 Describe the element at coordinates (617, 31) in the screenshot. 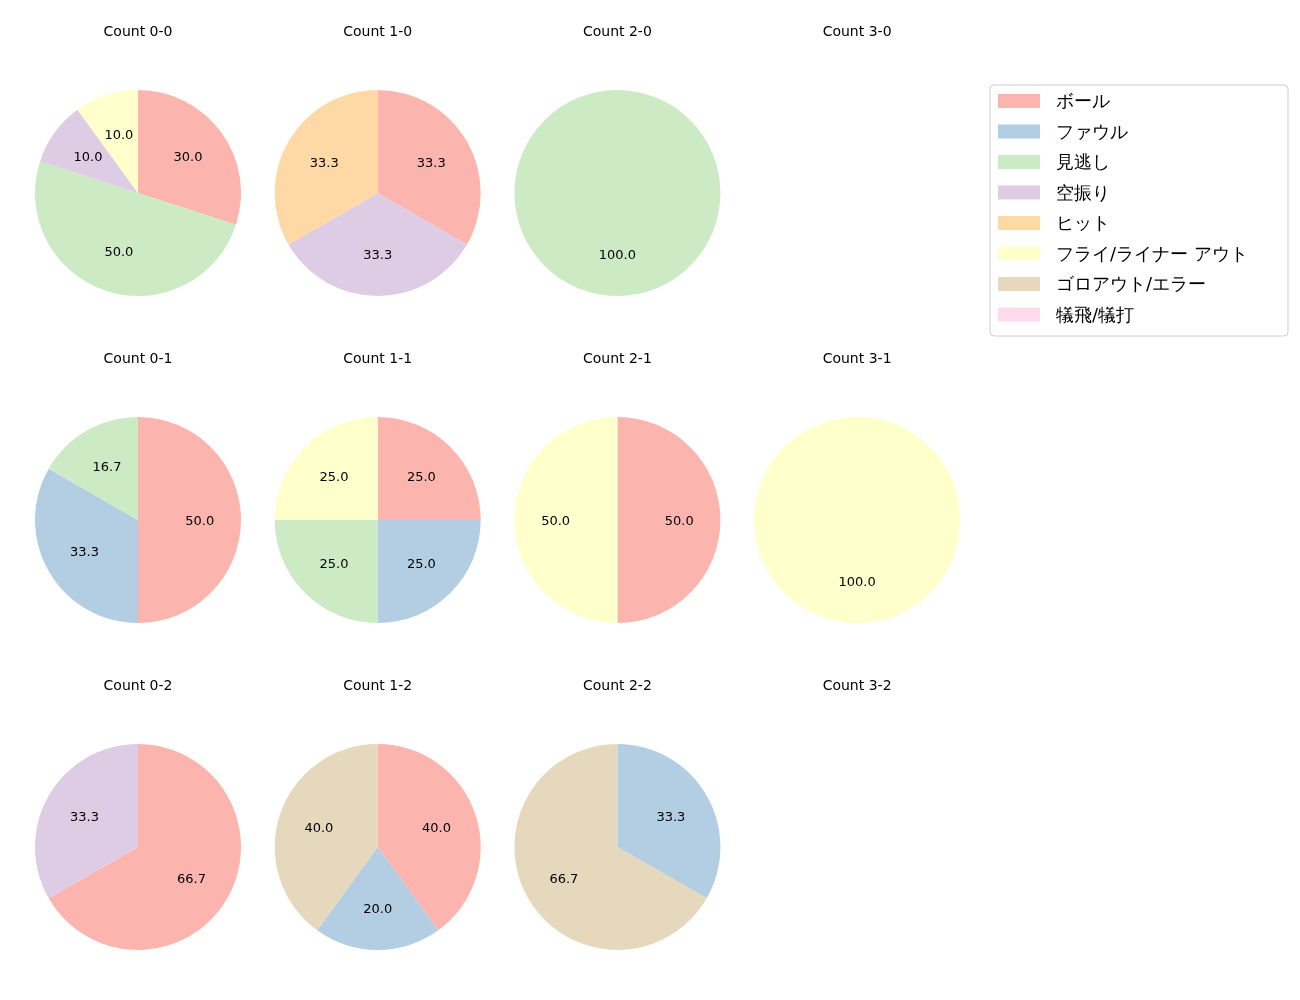

I see `chart-title: Count 2-0` at that location.